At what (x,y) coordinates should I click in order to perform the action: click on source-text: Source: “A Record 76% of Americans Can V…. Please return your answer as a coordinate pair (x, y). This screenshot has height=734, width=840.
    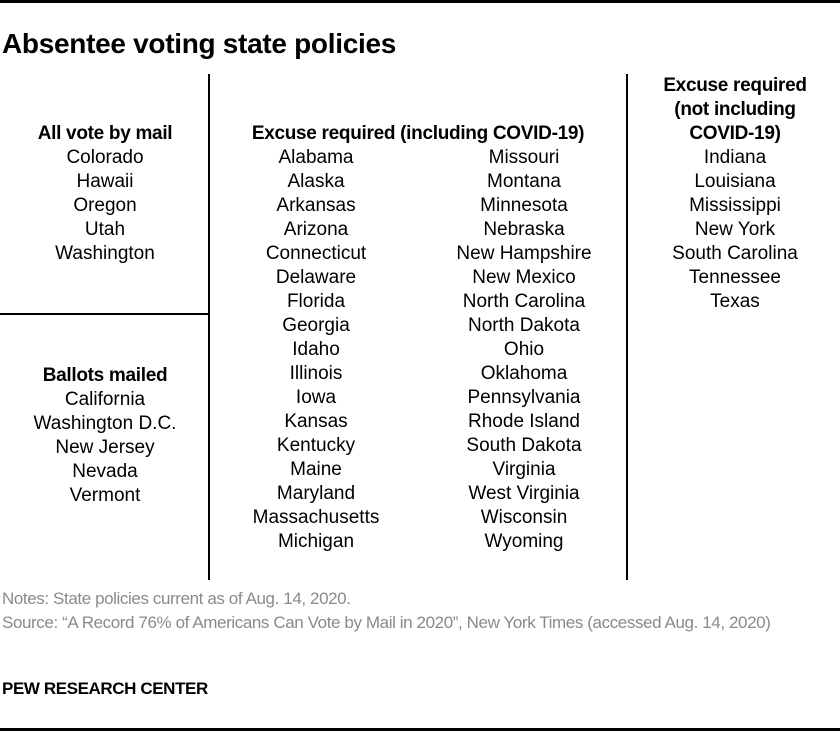
    Looking at the image, I should click on (386, 622).